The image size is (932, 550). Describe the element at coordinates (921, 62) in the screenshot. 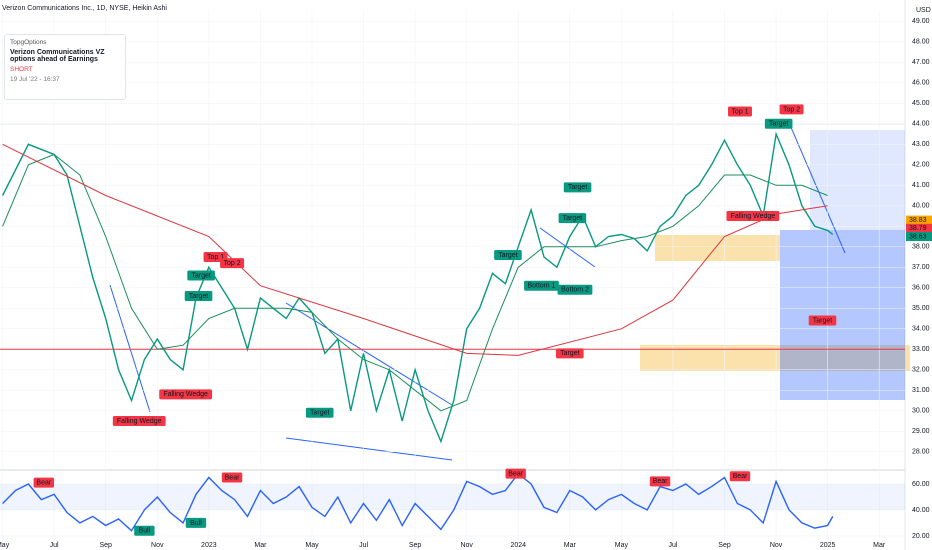

I see `y-tick-label: 47.00` at that location.